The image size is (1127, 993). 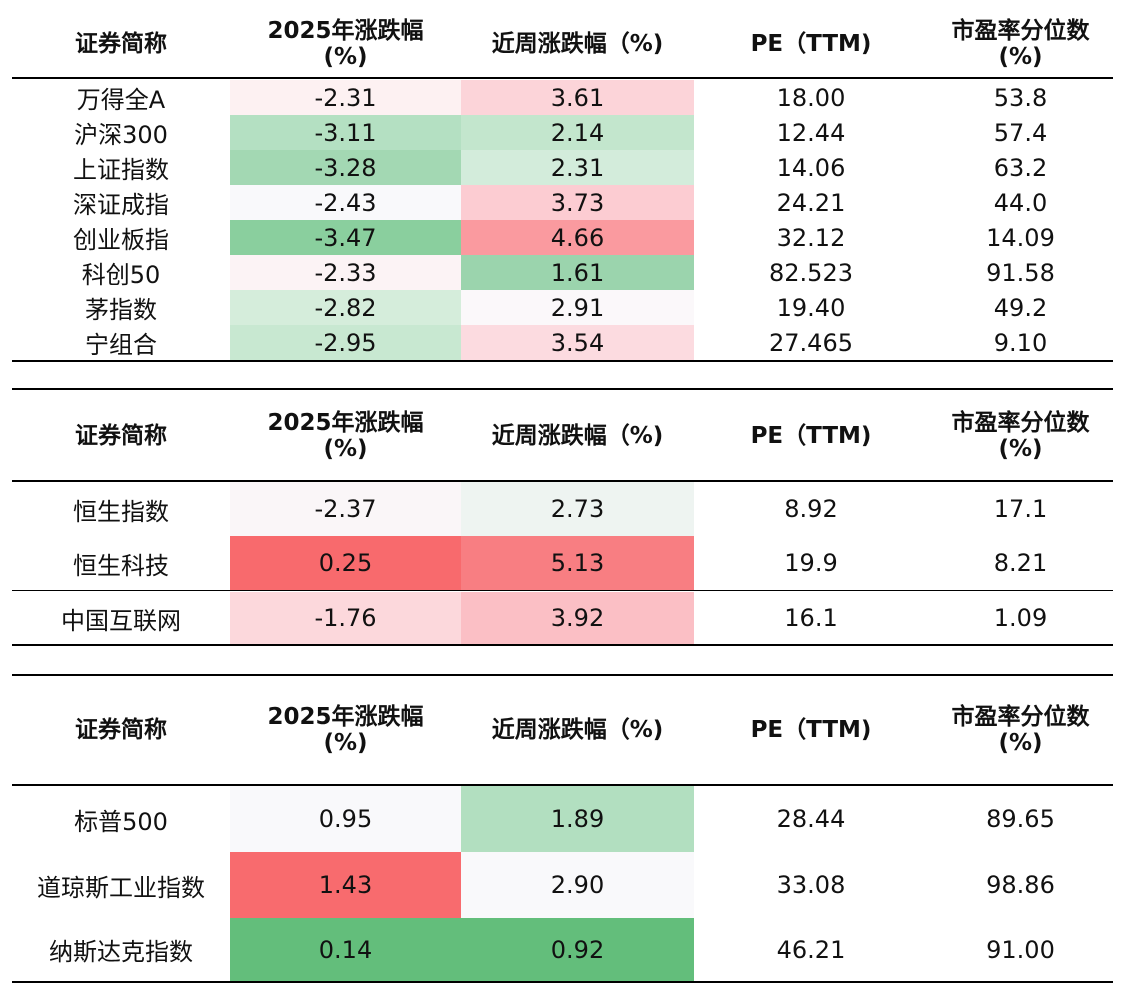 I want to click on table-row: 深证成指 -2.43 3.73 24.21 44.0, so click(x=562, y=202).